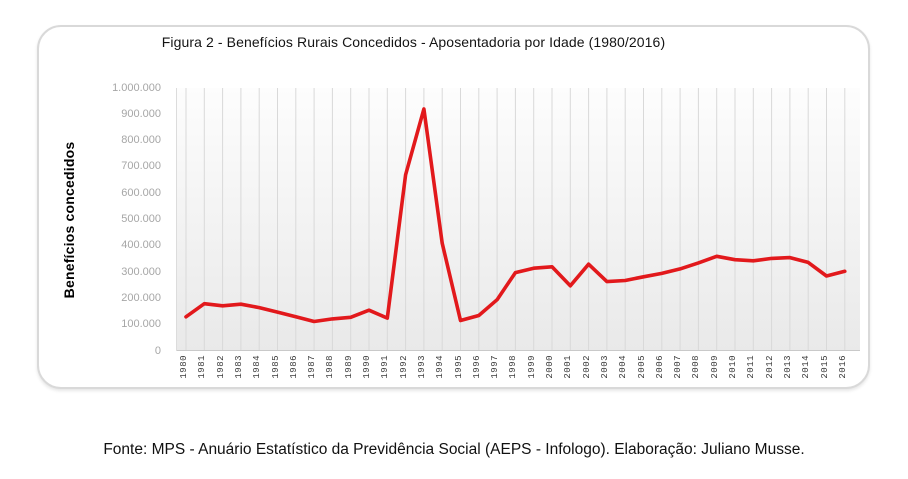 The height and width of the screenshot is (479, 908). I want to click on x-tick-label: 2006, so click(659, 367).